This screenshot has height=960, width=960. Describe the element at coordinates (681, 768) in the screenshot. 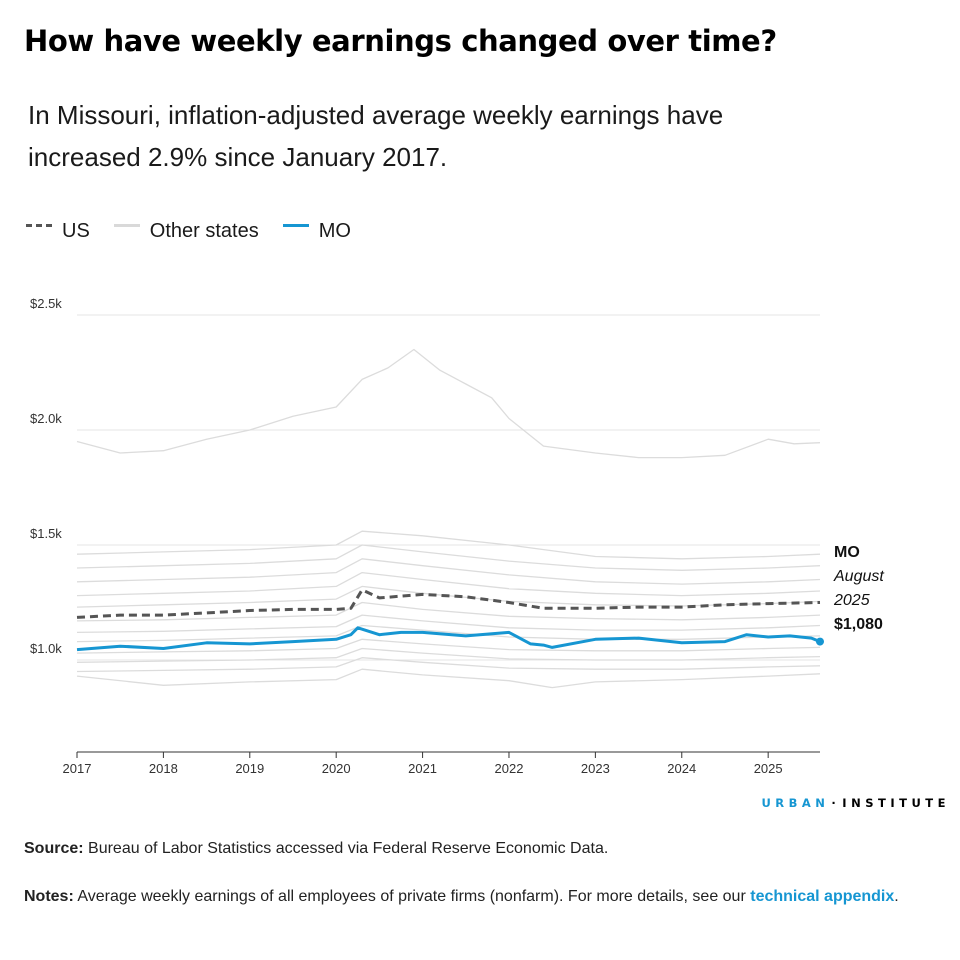

I see `x-tick-label: 2024` at that location.